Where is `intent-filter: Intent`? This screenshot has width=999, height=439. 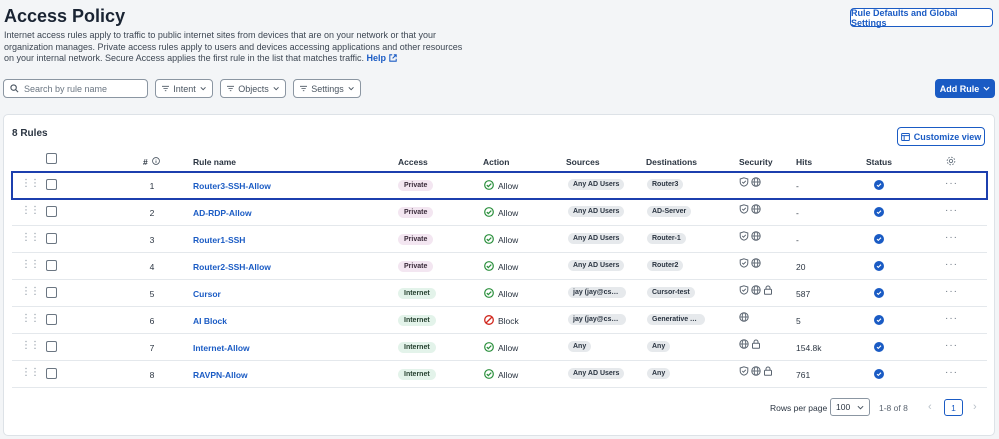
intent-filter: Intent is located at coordinates (184, 88).